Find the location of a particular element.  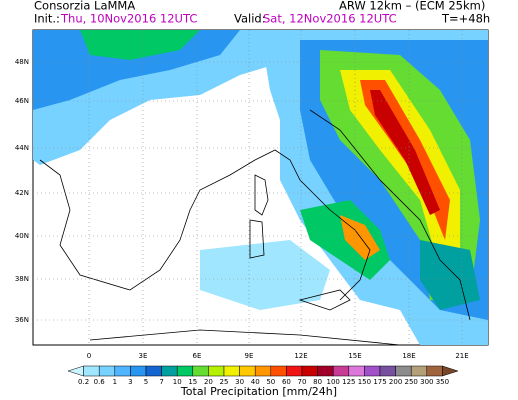

colorbar-label: 15 is located at coordinates (192, 382).